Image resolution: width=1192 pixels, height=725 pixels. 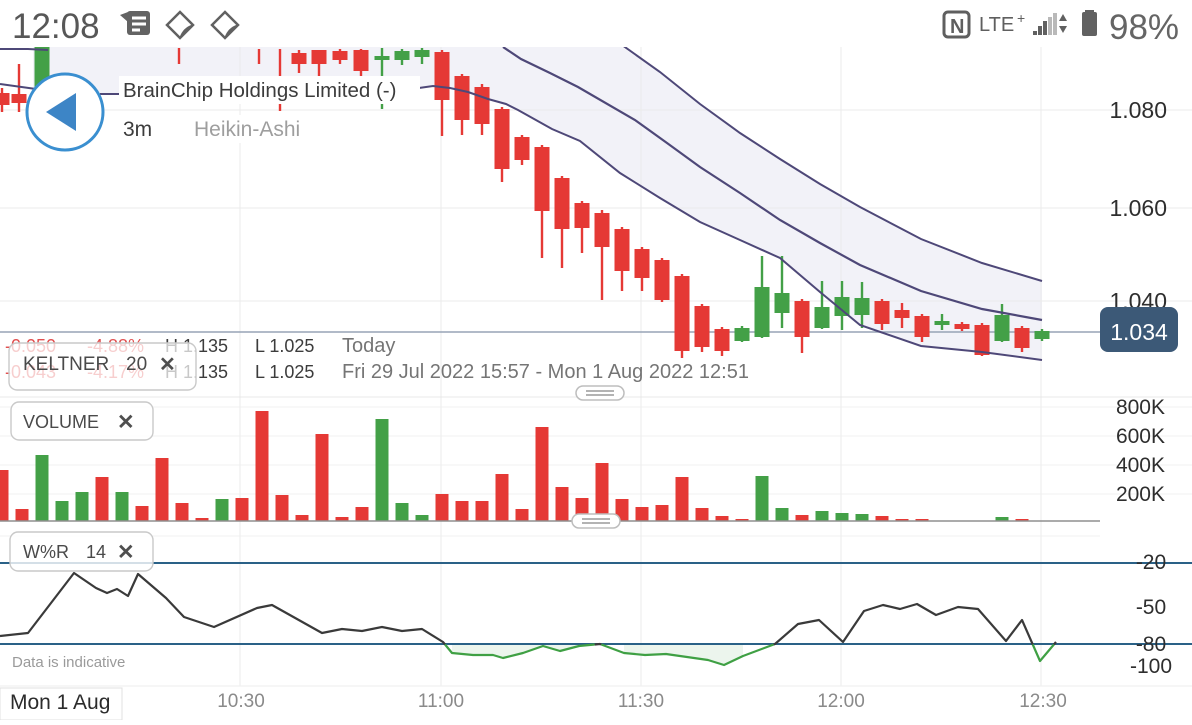 What do you see at coordinates (368, 346) in the screenshot?
I see `svg-text: Today` at bounding box center [368, 346].